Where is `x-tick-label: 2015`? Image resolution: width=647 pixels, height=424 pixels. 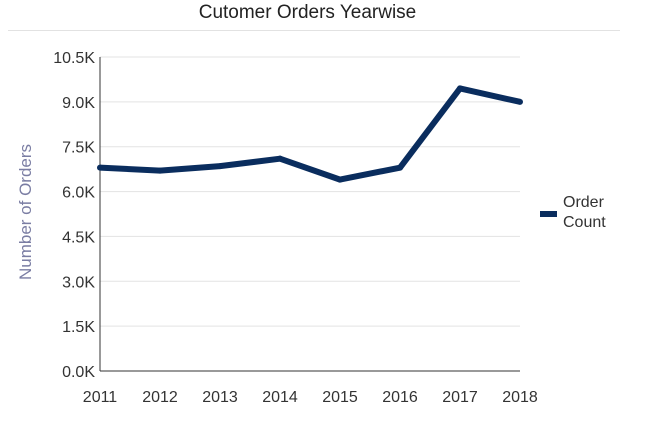
x-tick-label: 2015 is located at coordinates (340, 397).